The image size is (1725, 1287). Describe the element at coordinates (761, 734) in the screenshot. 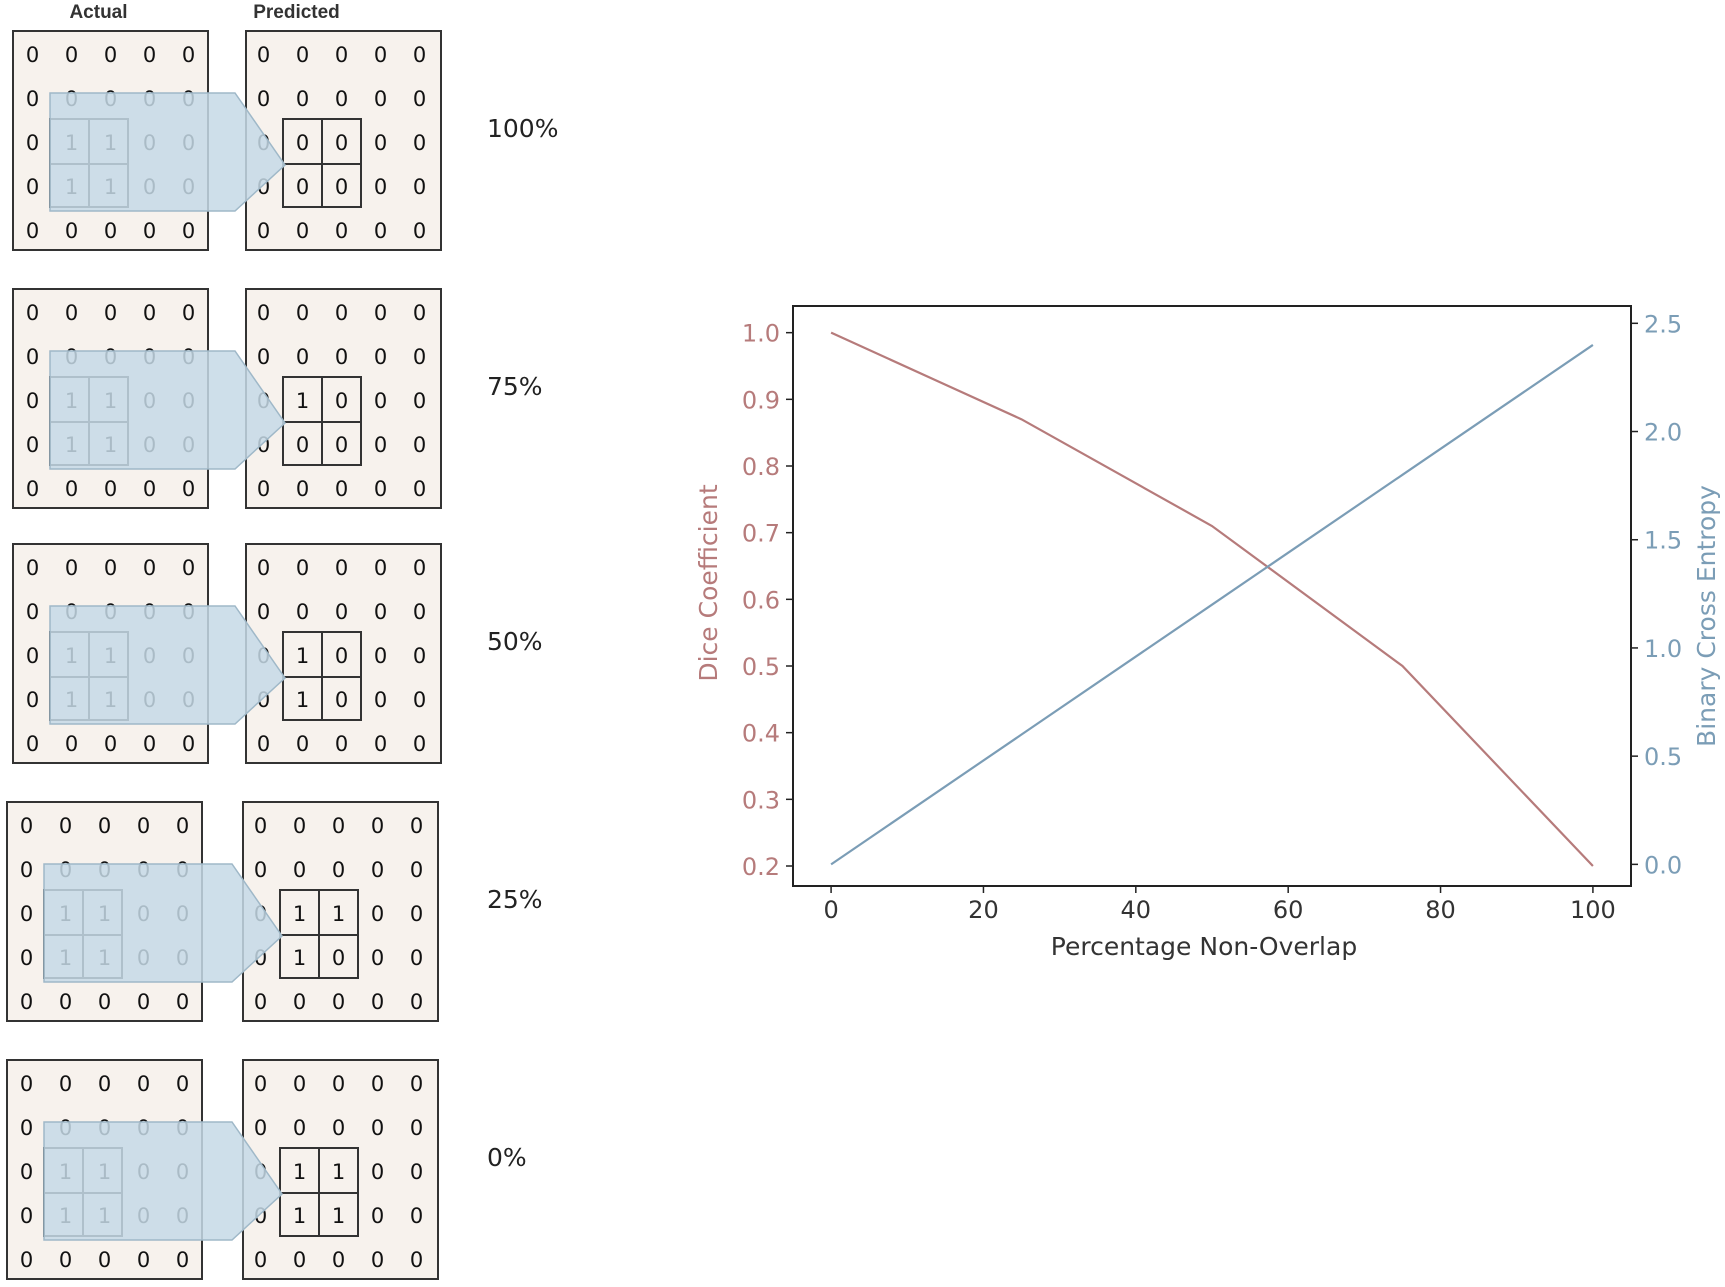

I see `y-tick-label: 0.4` at that location.